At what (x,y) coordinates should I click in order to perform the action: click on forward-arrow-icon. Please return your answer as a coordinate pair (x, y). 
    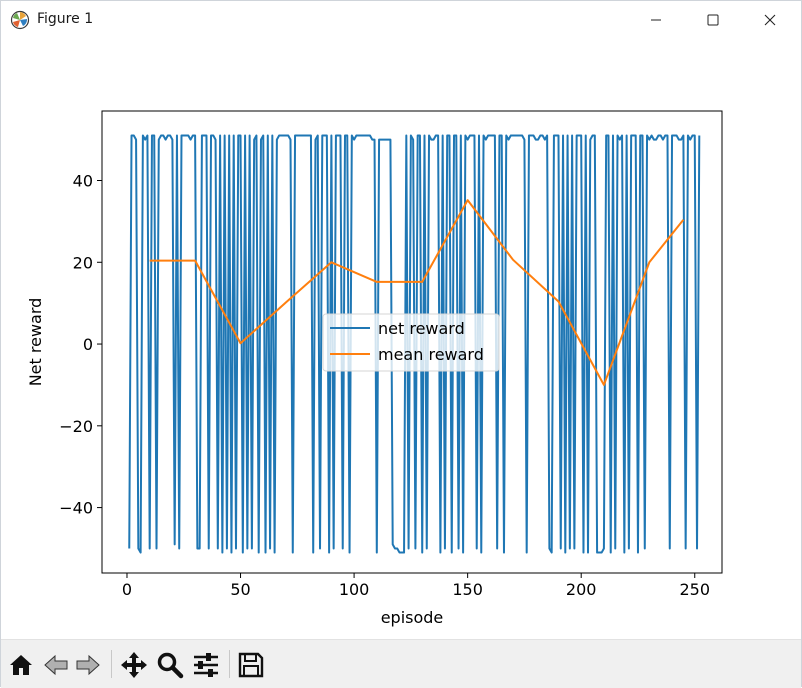
    Looking at the image, I should click on (88, 665).